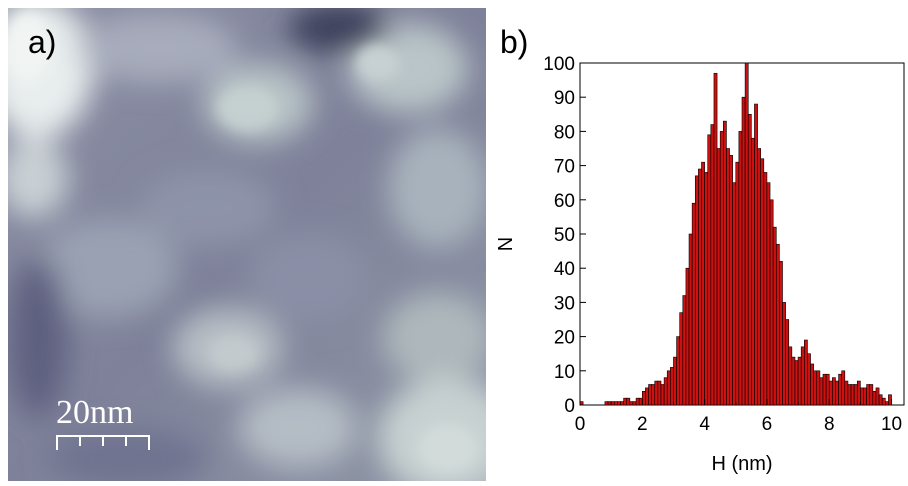 The height and width of the screenshot is (486, 908). I want to click on y-tick-label: 90, so click(564, 98).